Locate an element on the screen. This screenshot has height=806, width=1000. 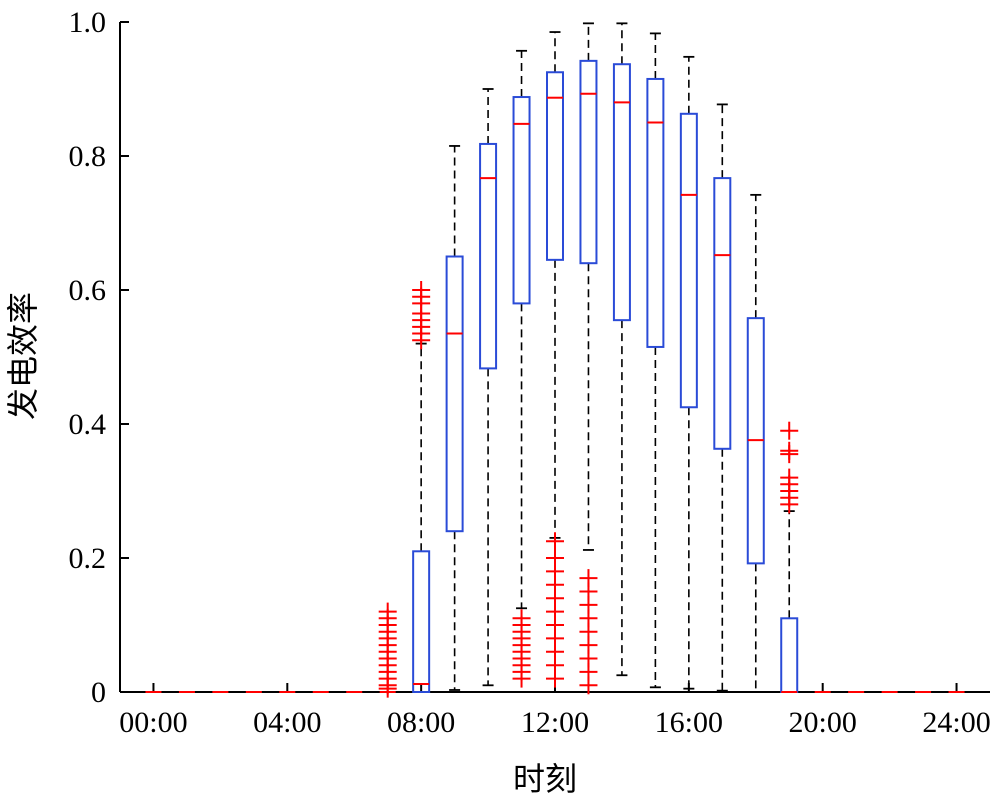
x-tick-label: 08:00 is located at coordinates (421, 722).